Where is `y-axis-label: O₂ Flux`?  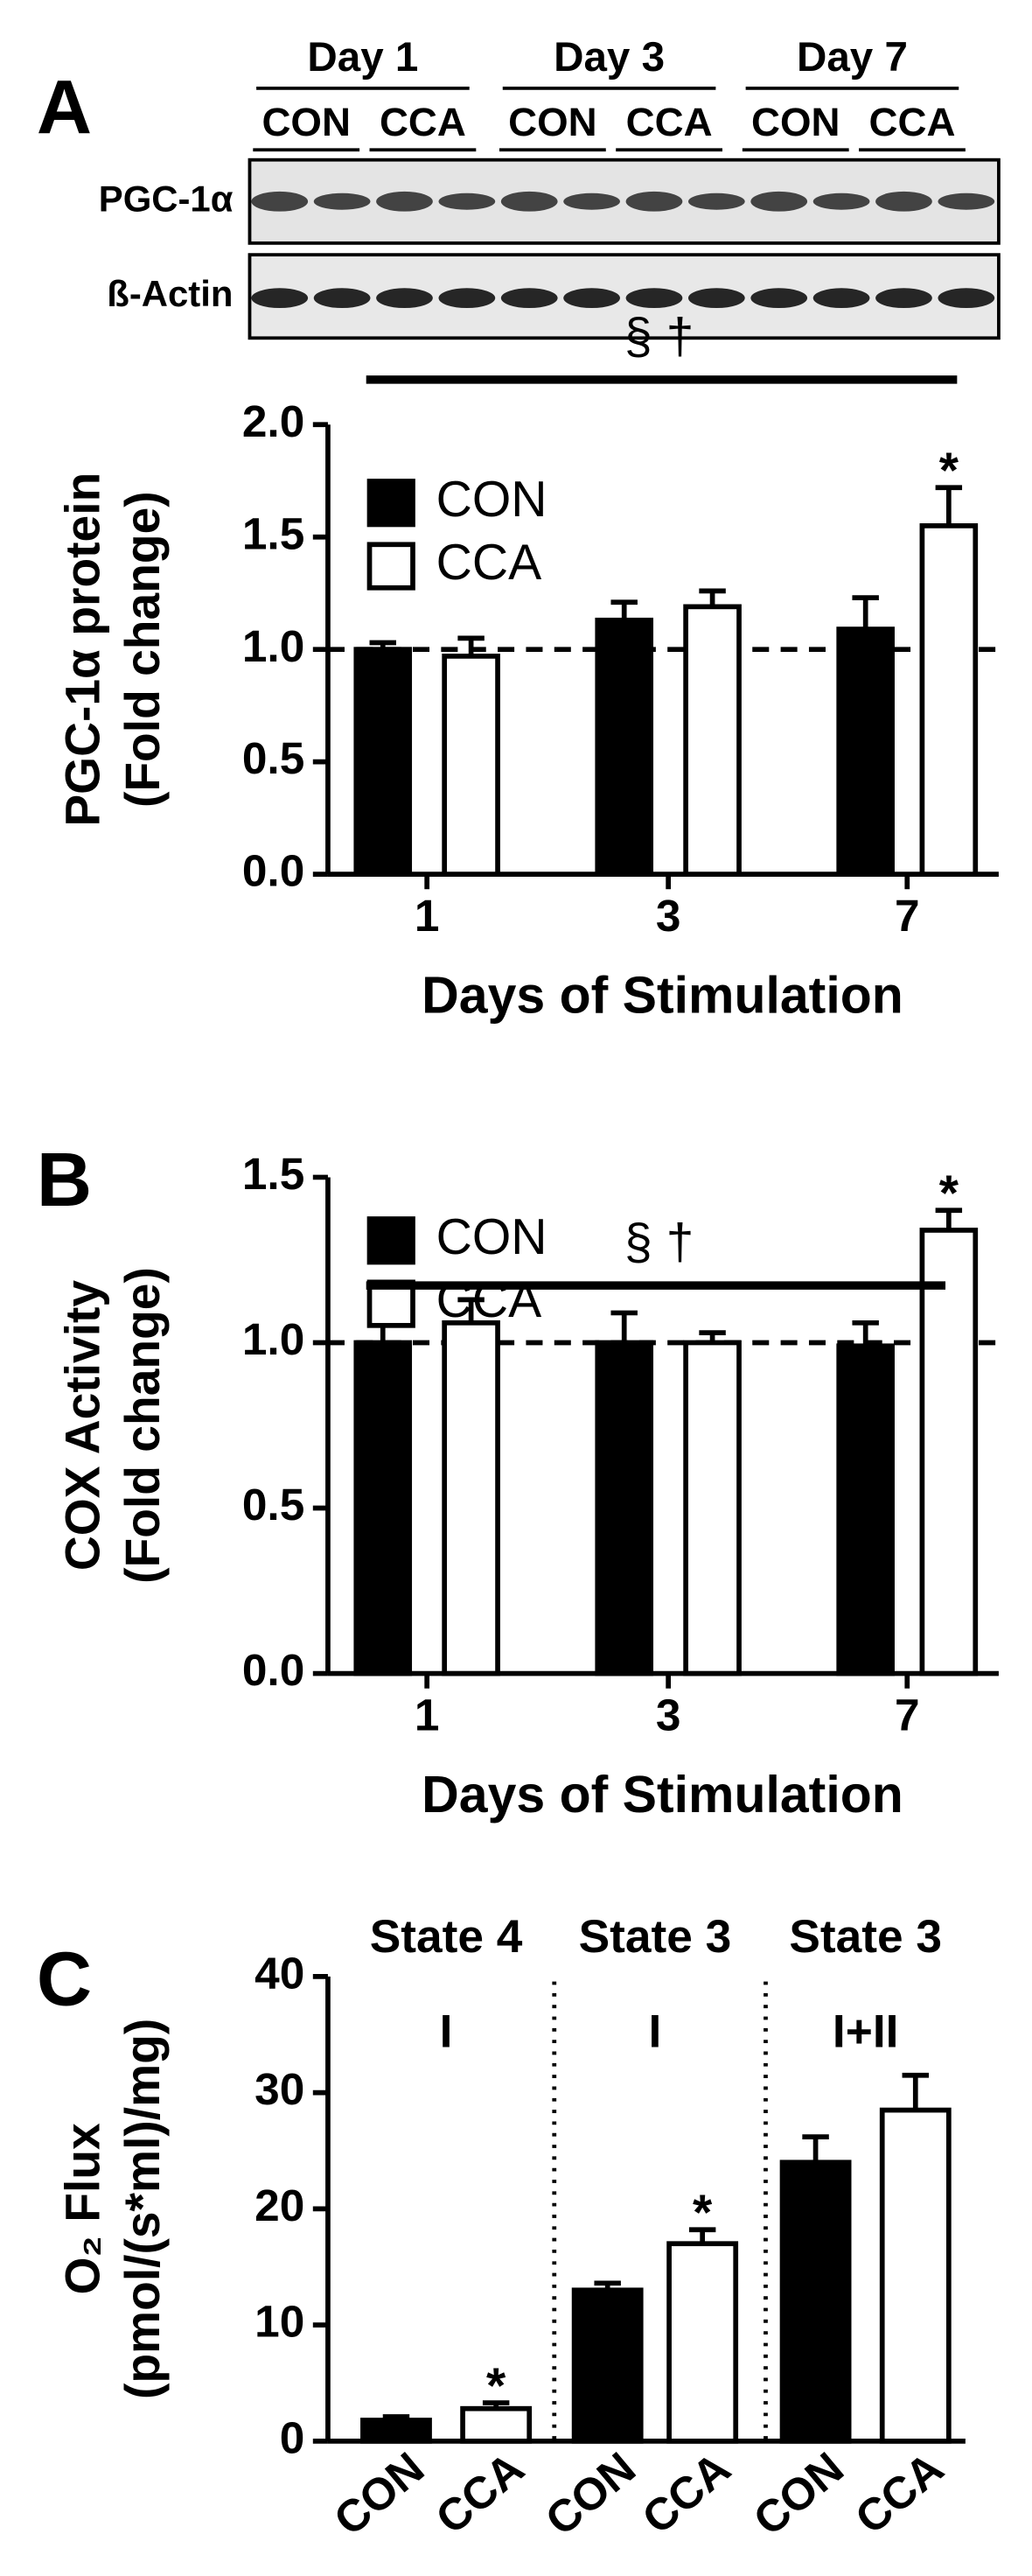
y-axis-label: O₂ Flux is located at coordinates (83, 2209).